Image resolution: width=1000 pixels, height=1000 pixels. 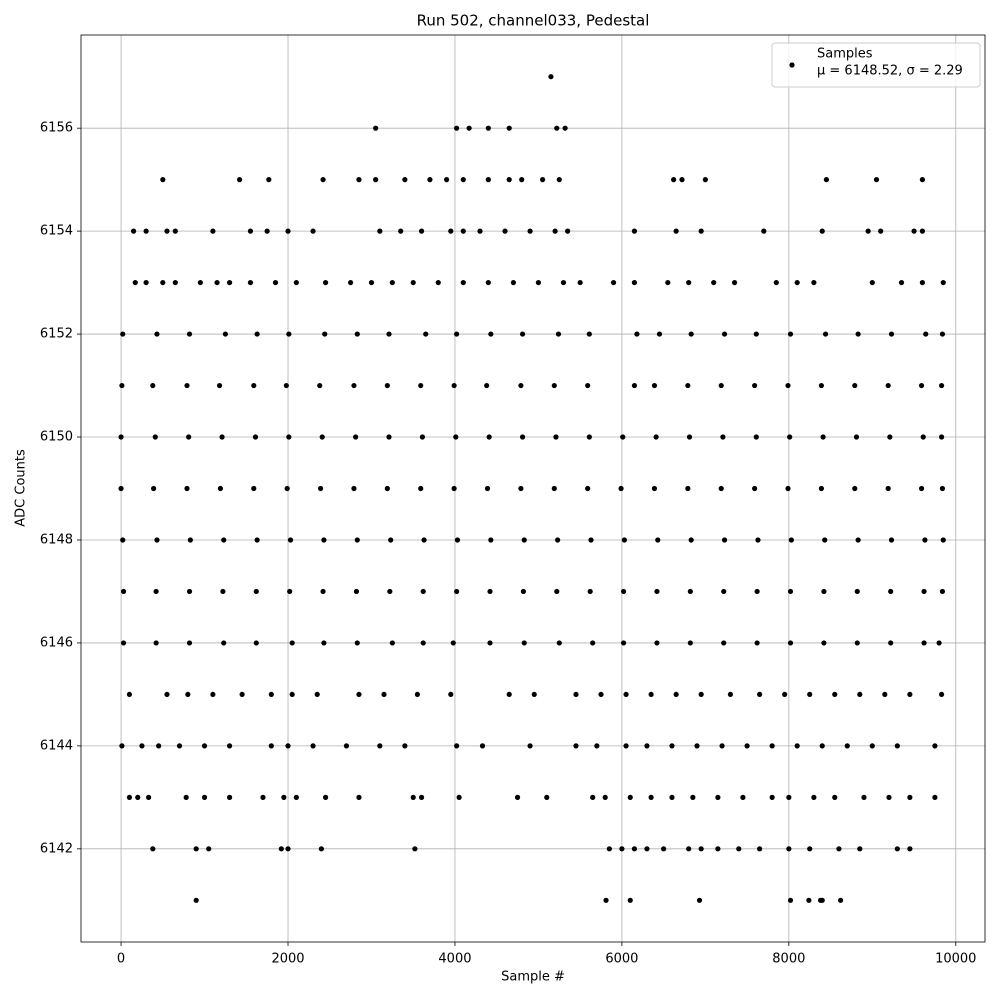 I want to click on legend-note: μ = 6148.52, σ = 2.29, so click(x=890, y=71).